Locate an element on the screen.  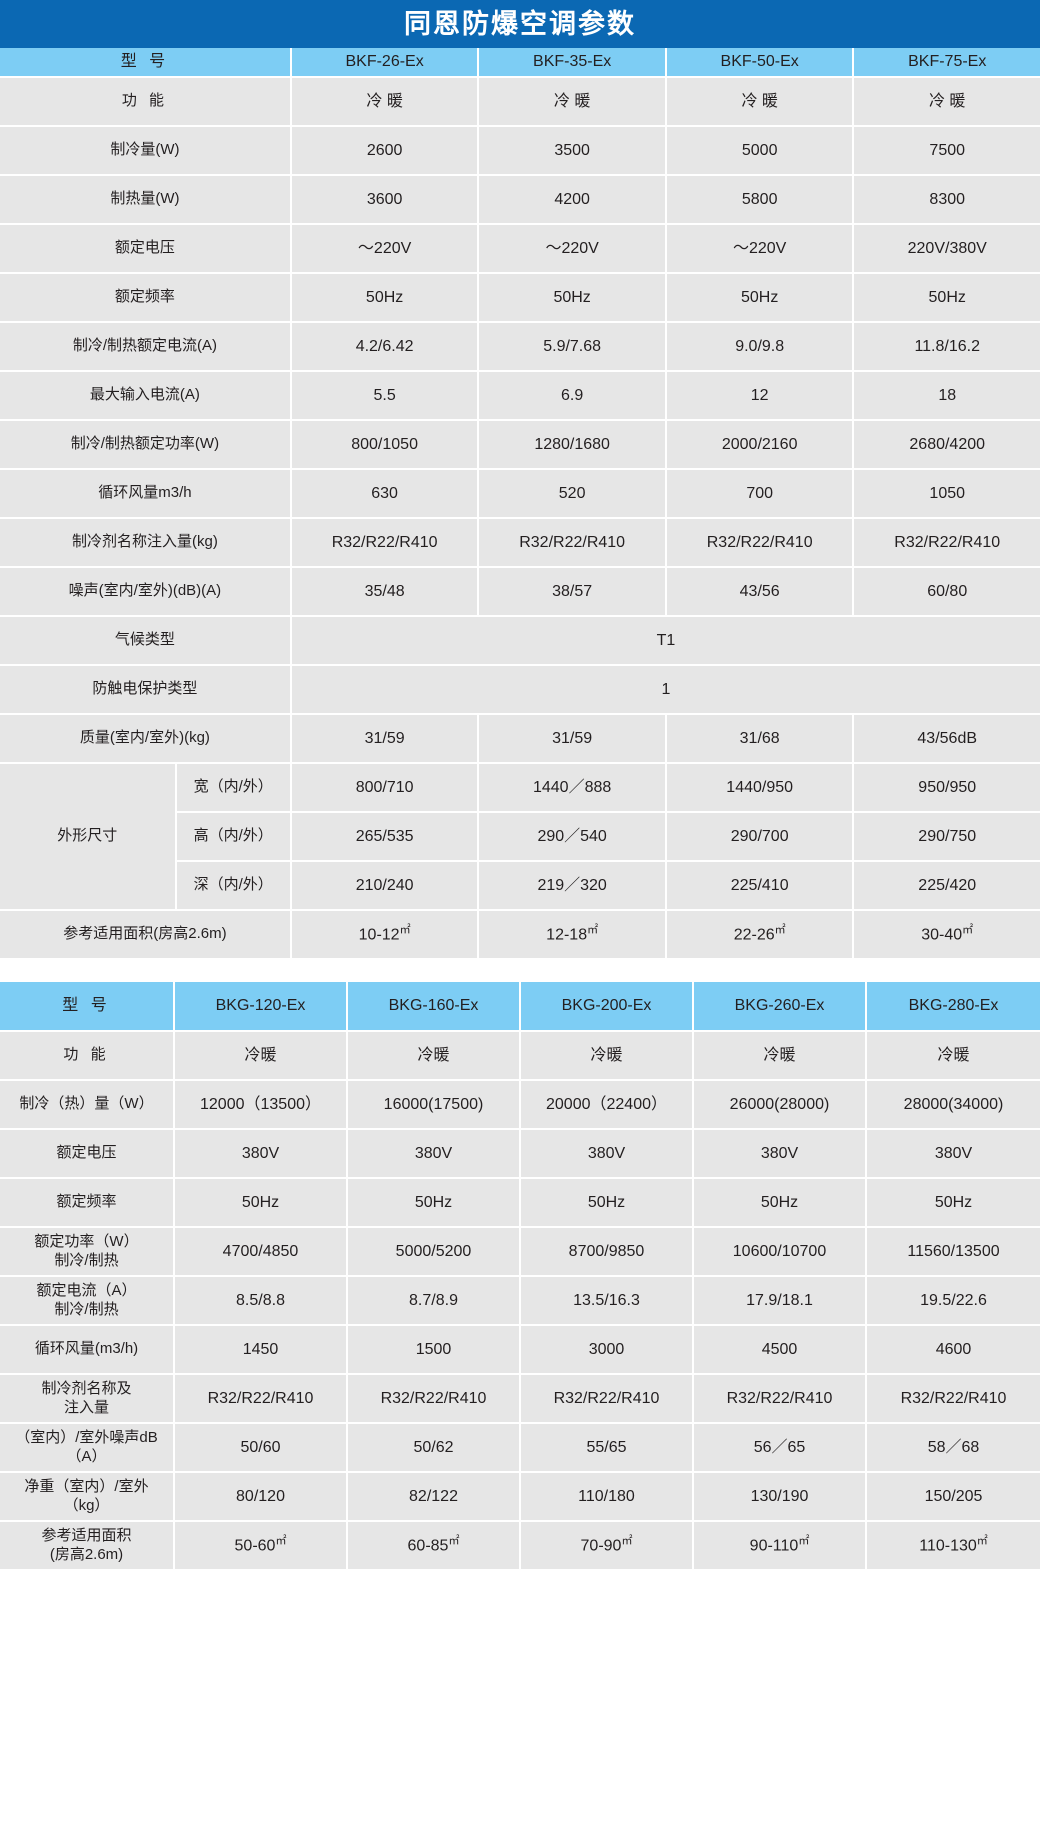
value-cell: 150/205 is located at coordinates (953, 1497).